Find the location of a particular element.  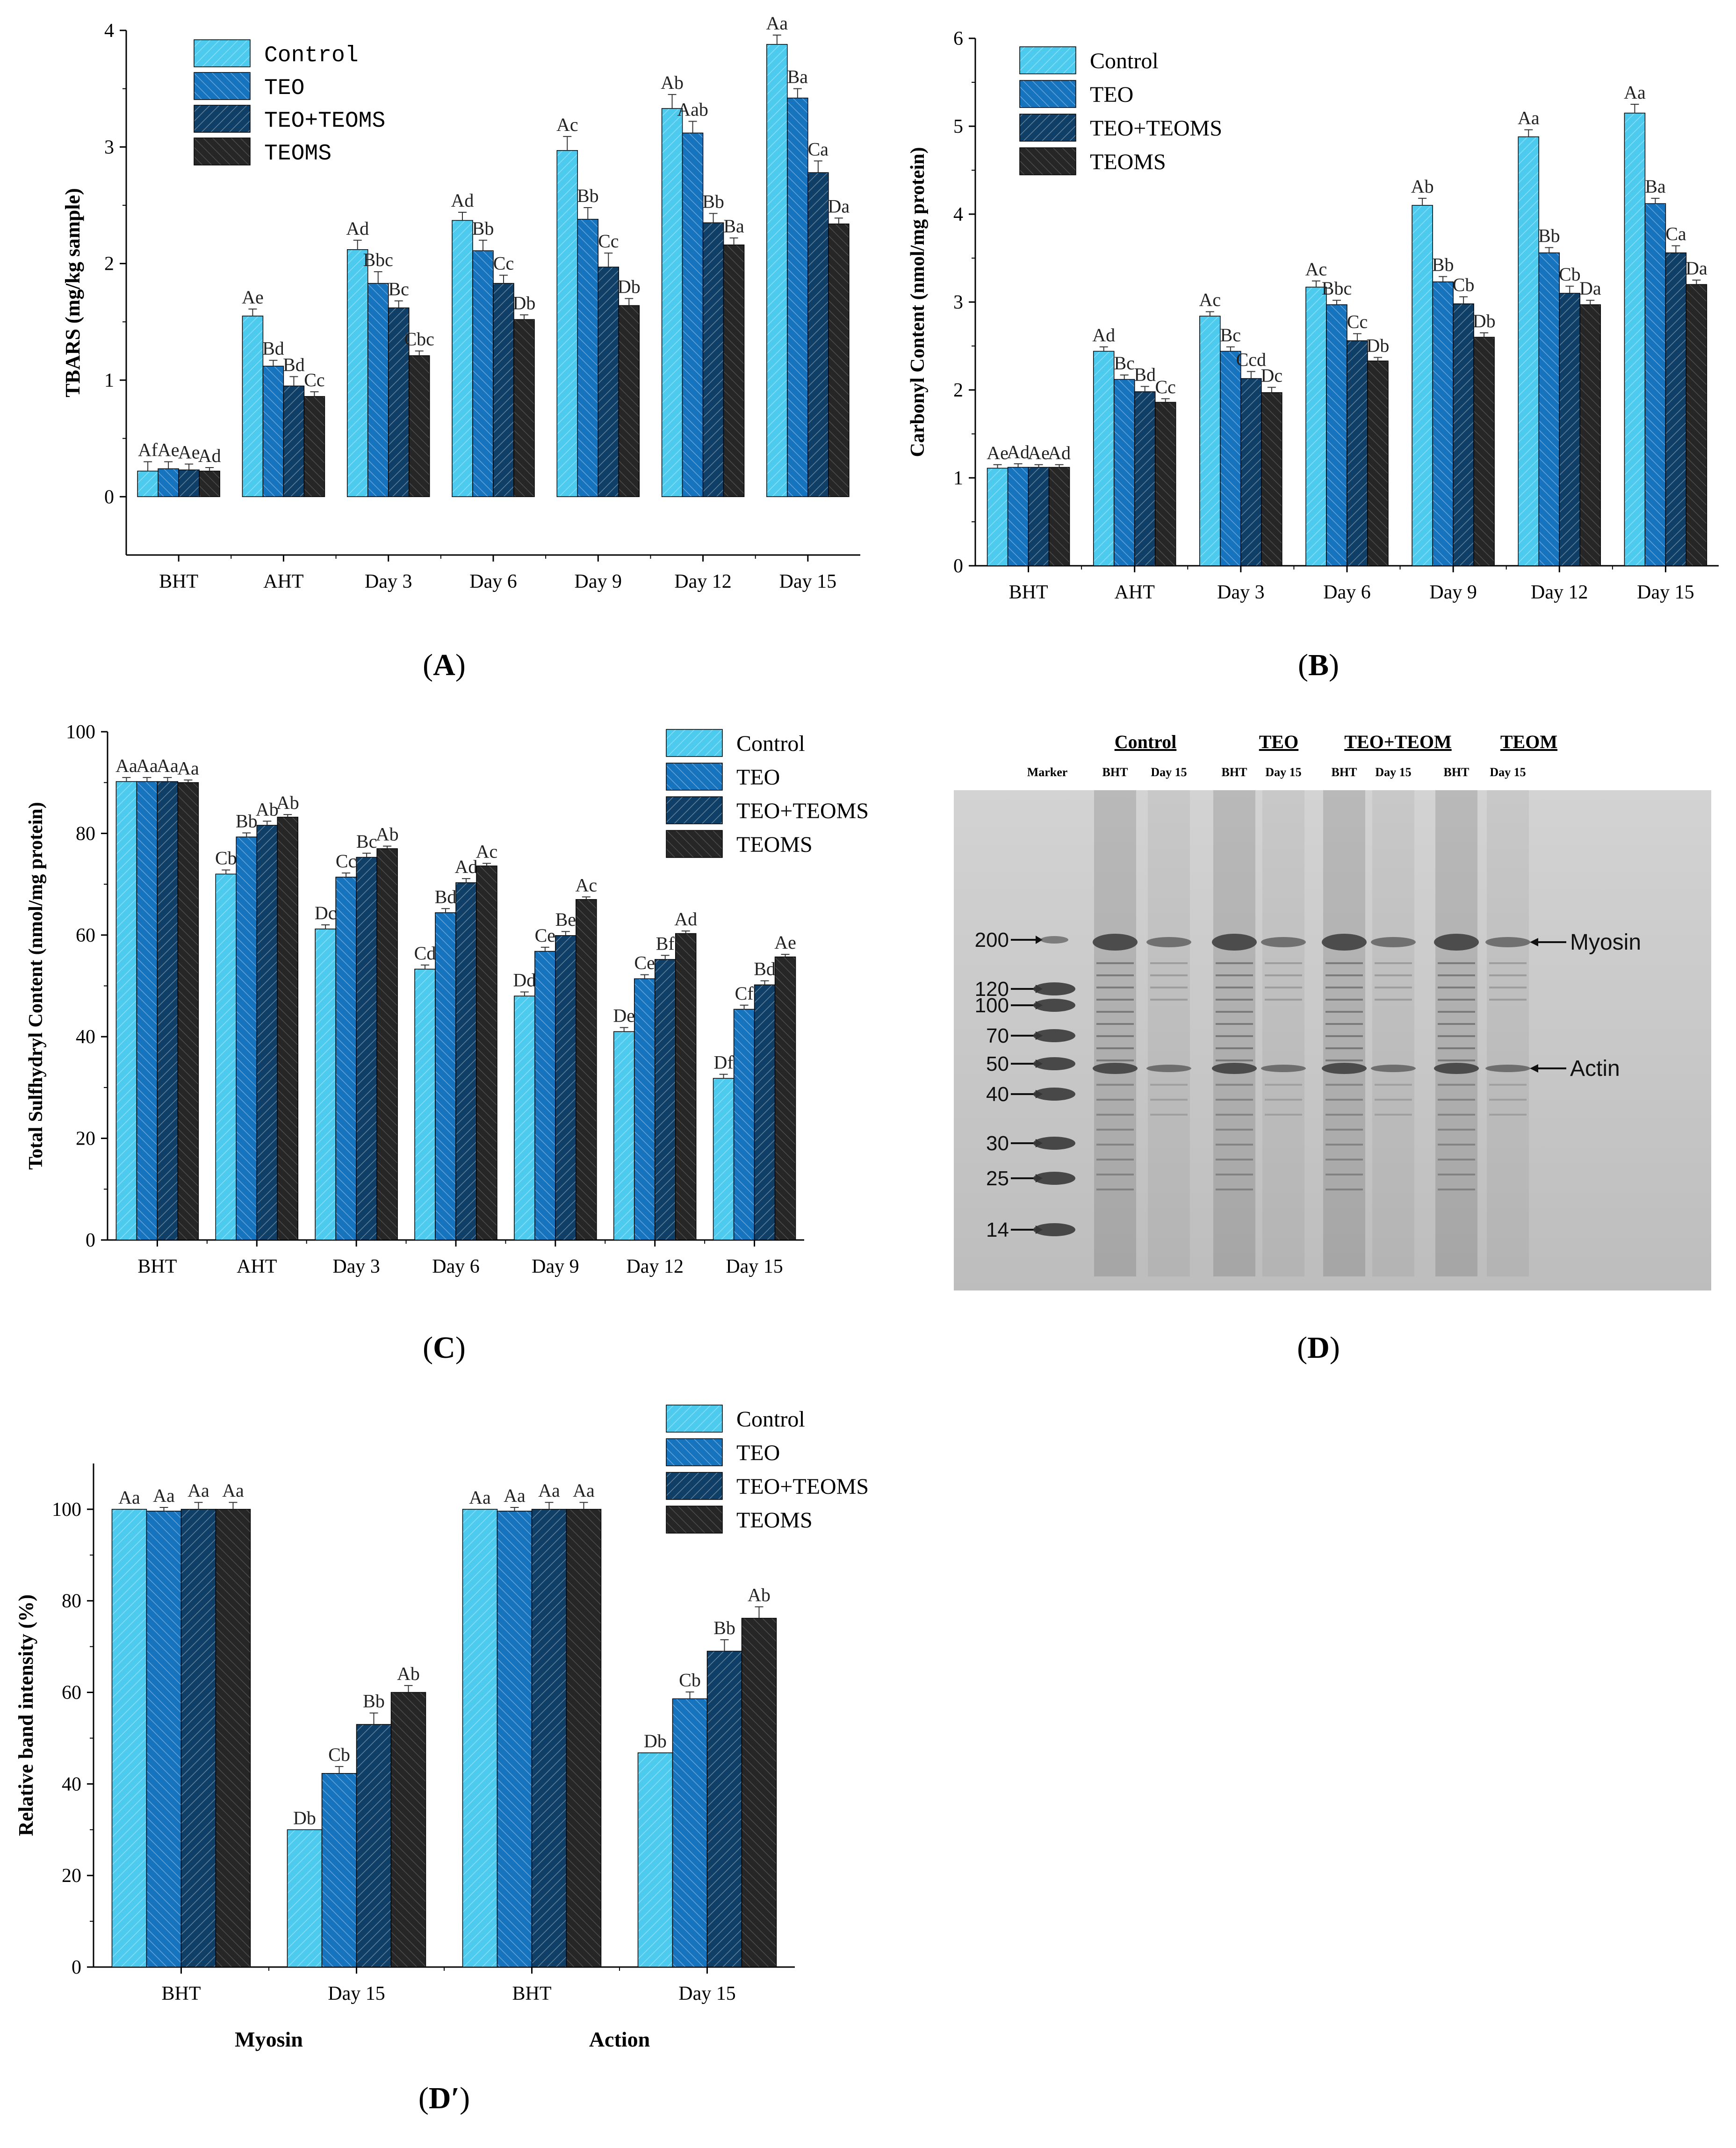

x-tick-label: Day 3 is located at coordinates (356, 1266).